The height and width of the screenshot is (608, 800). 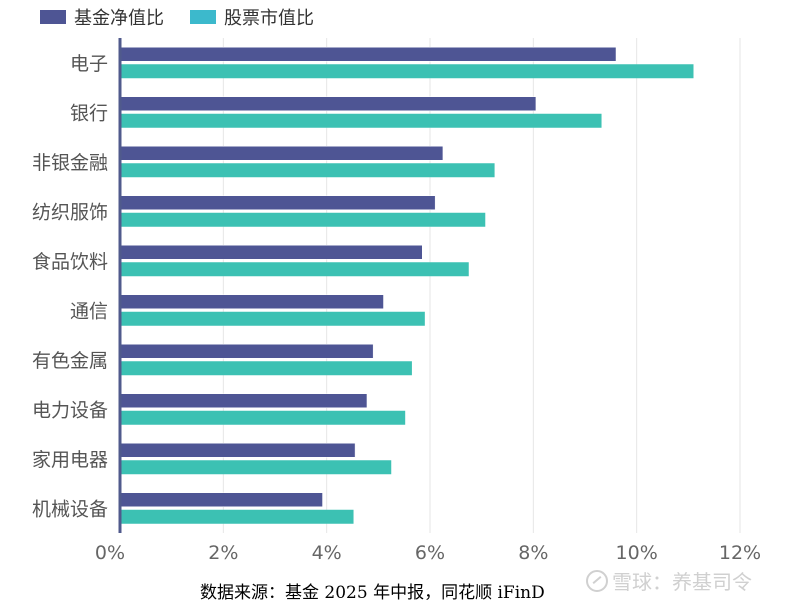 What do you see at coordinates (70, 163) in the screenshot?
I see `category-label-2: 非银金融` at bounding box center [70, 163].